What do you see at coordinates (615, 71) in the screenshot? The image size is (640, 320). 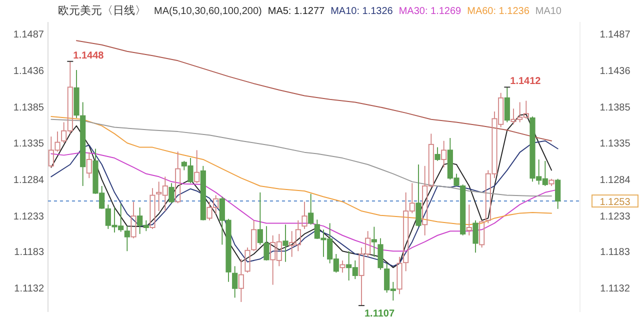 I see `y2-tick-label: 1.1436` at bounding box center [615, 71].